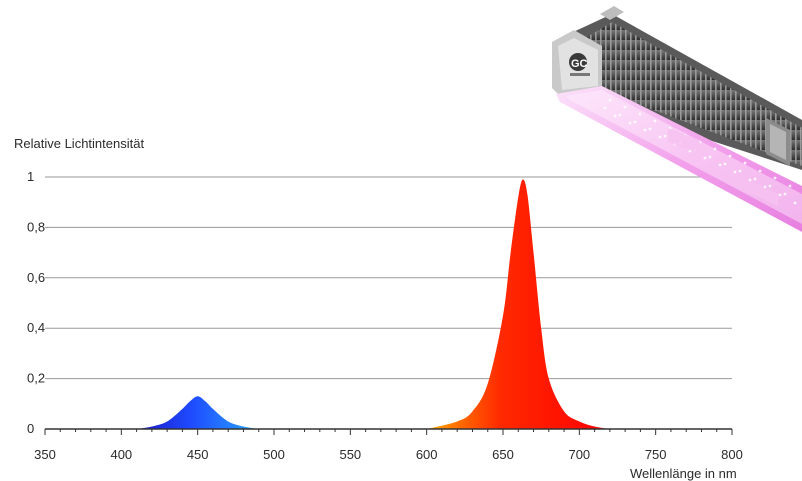 The width and height of the screenshot is (802, 481). Describe the element at coordinates (656, 454) in the screenshot. I see `x-tick-label: 750` at that location.